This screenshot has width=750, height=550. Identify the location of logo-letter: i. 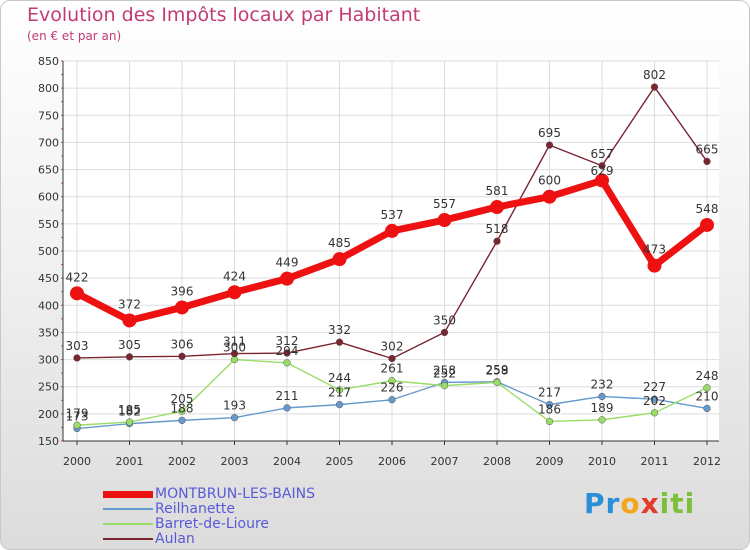
(665, 503).